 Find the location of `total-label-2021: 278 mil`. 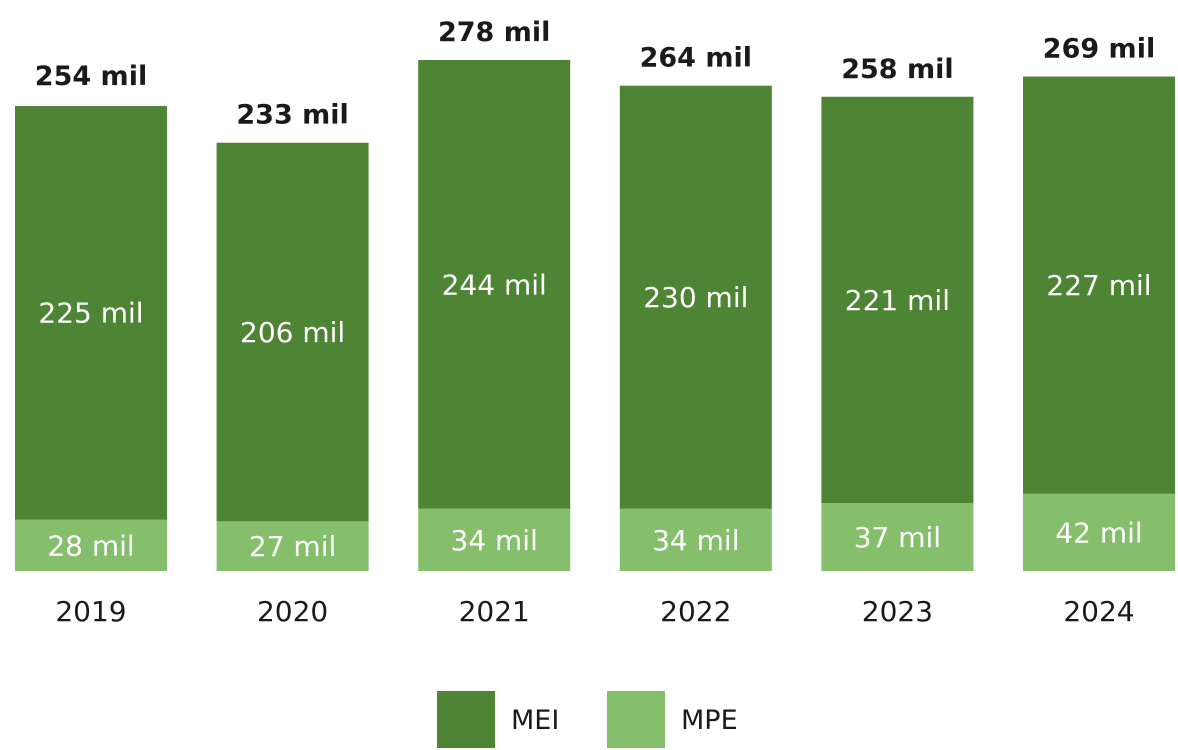

total-label-2021: 278 mil is located at coordinates (494, 32).